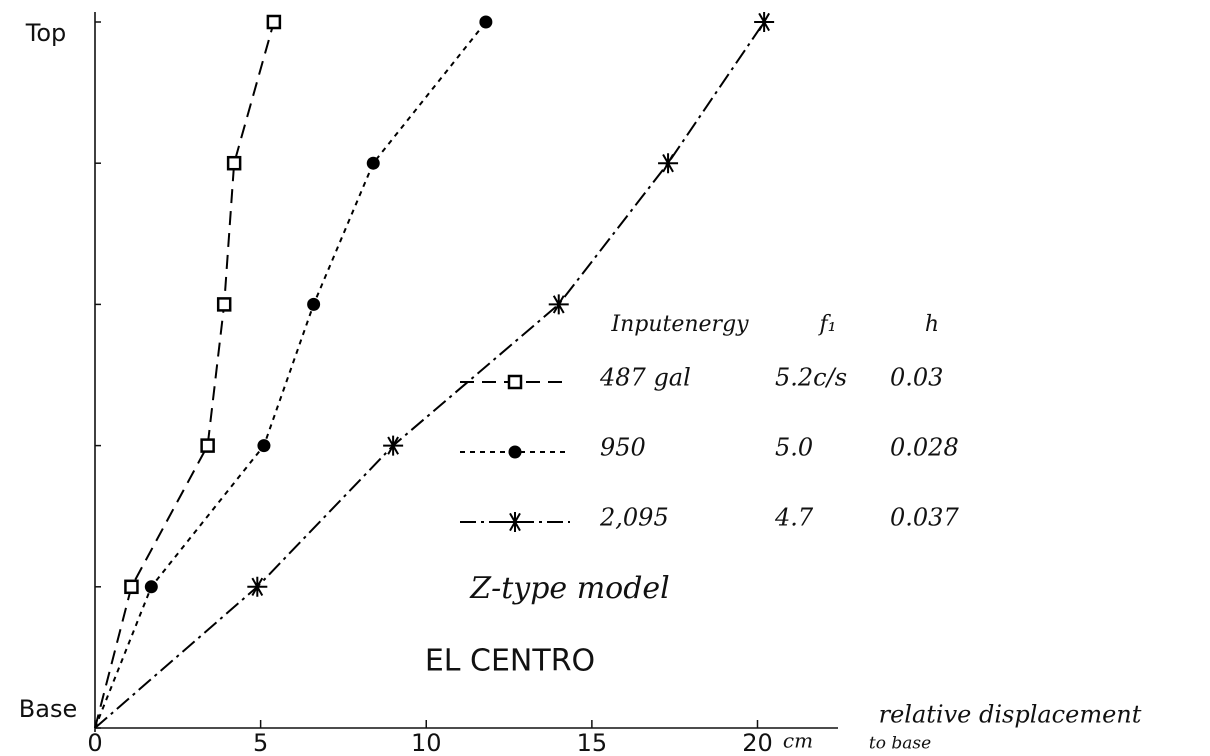 This screenshot has width=1210, height=756. Describe the element at coordinates (679, 324) in the screenshot. I see `legend-header: Inputenergy` at that location.